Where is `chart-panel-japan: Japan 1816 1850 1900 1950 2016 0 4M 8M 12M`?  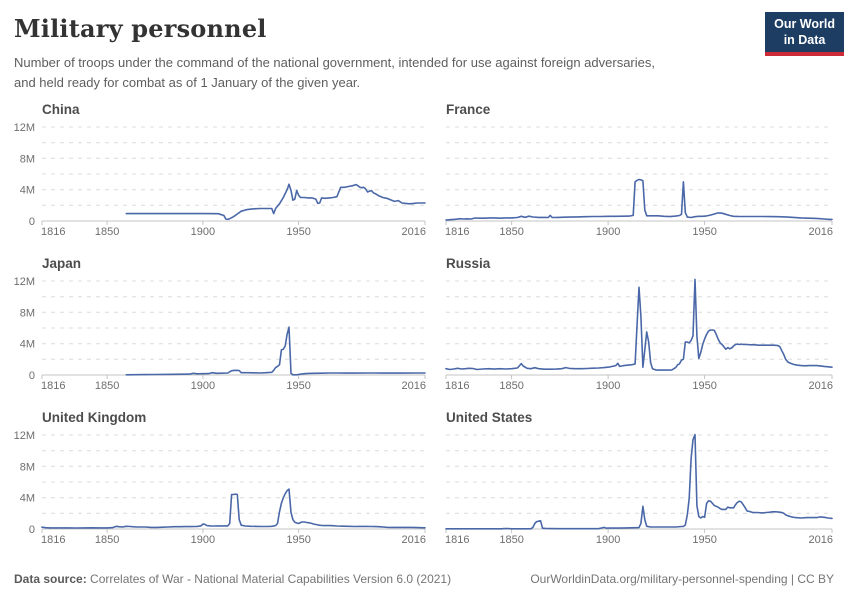 chart-panel-japan: Japan 1816 1850 1900 1950 2016 0 4M 8M 12M is located at coordinates (220, 324).